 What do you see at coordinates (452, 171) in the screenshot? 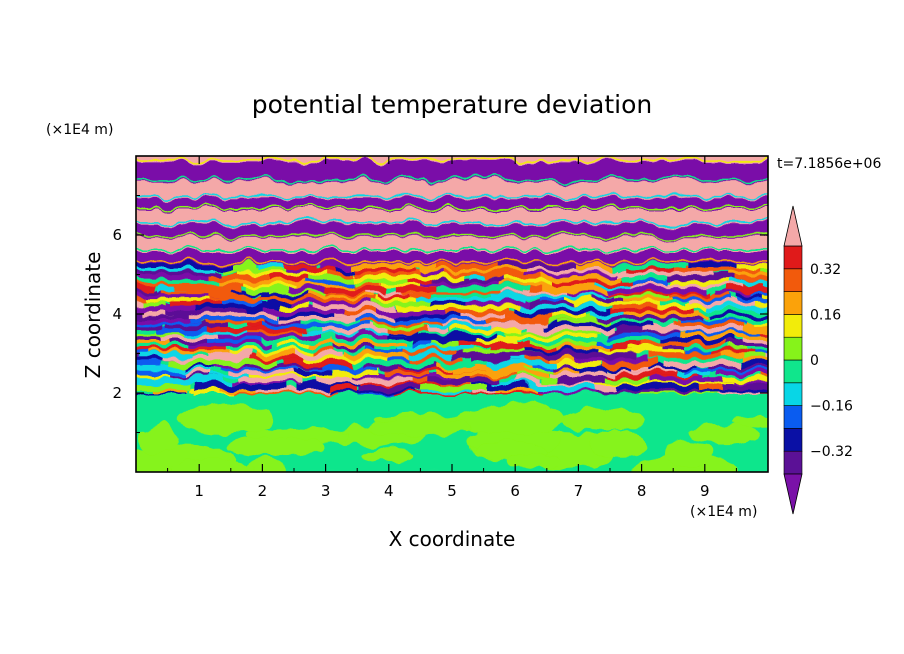
I see `field-band` at bounding box center [452, 171].